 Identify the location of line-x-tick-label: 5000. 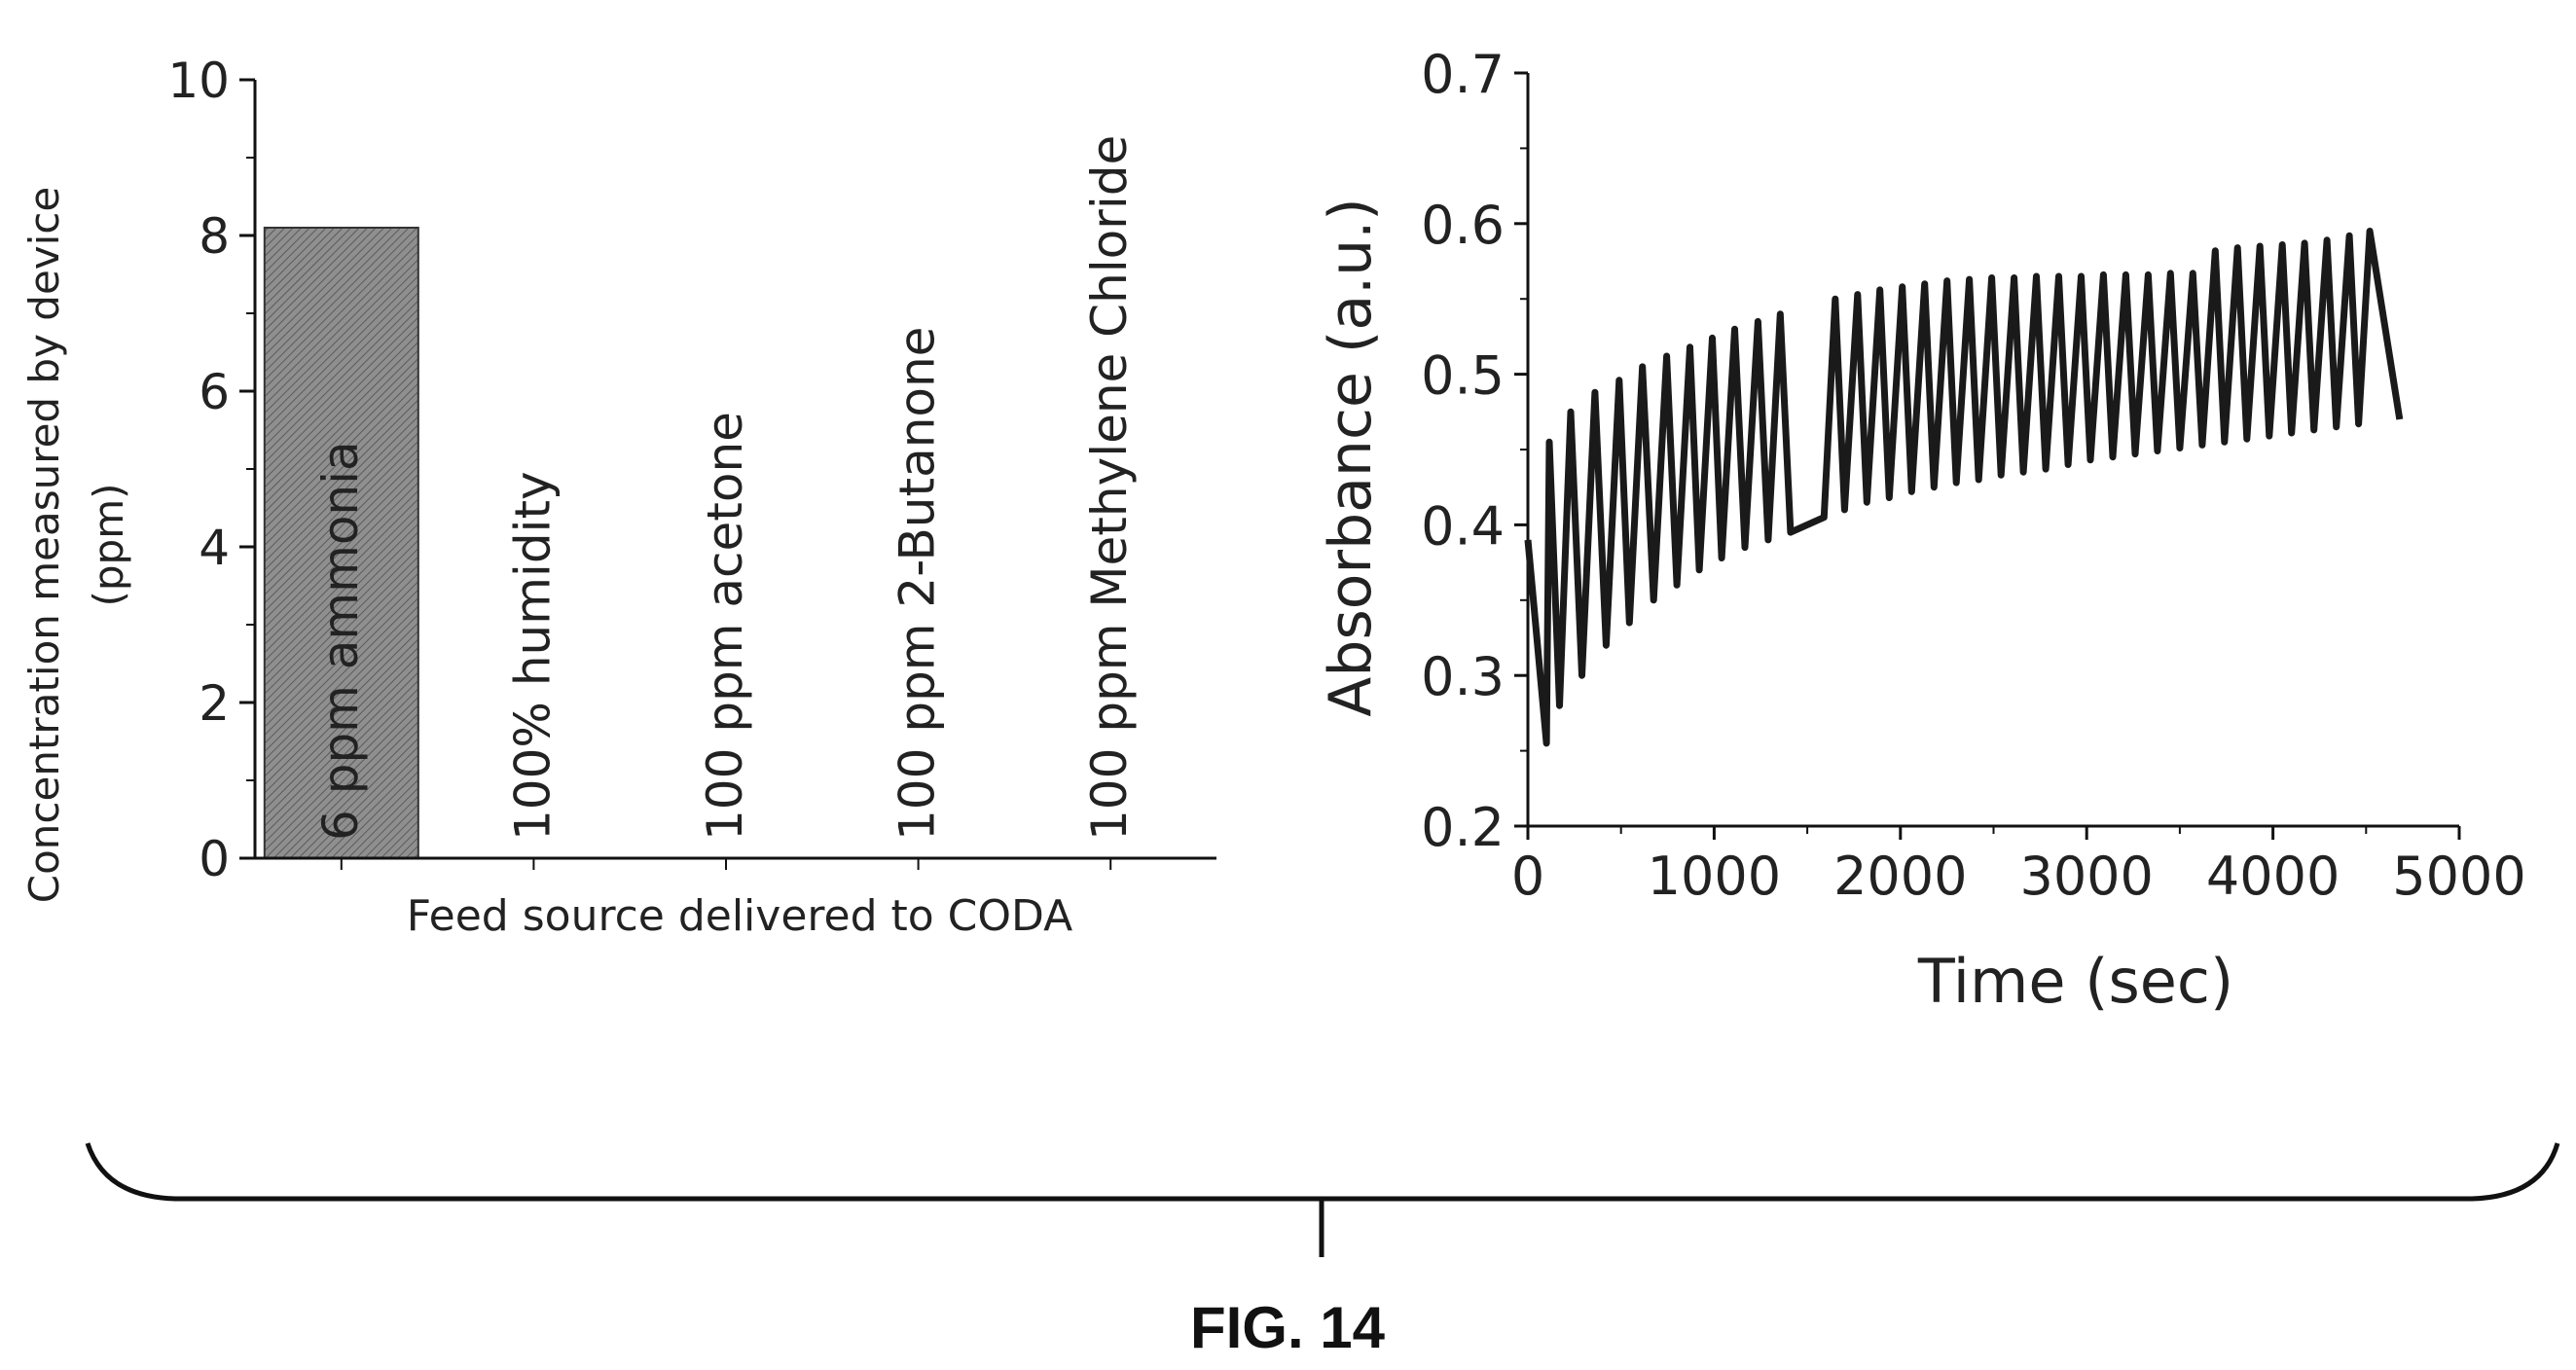
(2458, 877).